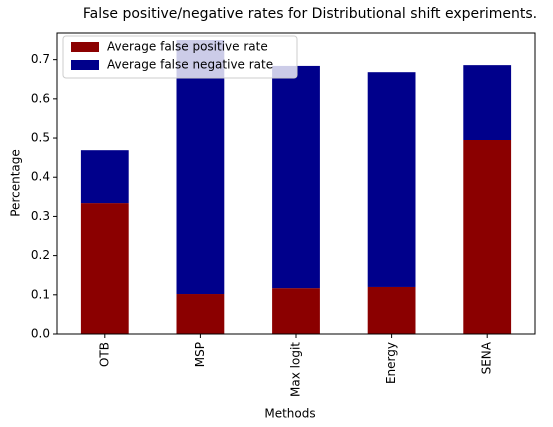 The image size is (553, 427). Describe the element at coordinates (40, 294) in the screenshot. I see `y-tick-label: 0.1` at that location.